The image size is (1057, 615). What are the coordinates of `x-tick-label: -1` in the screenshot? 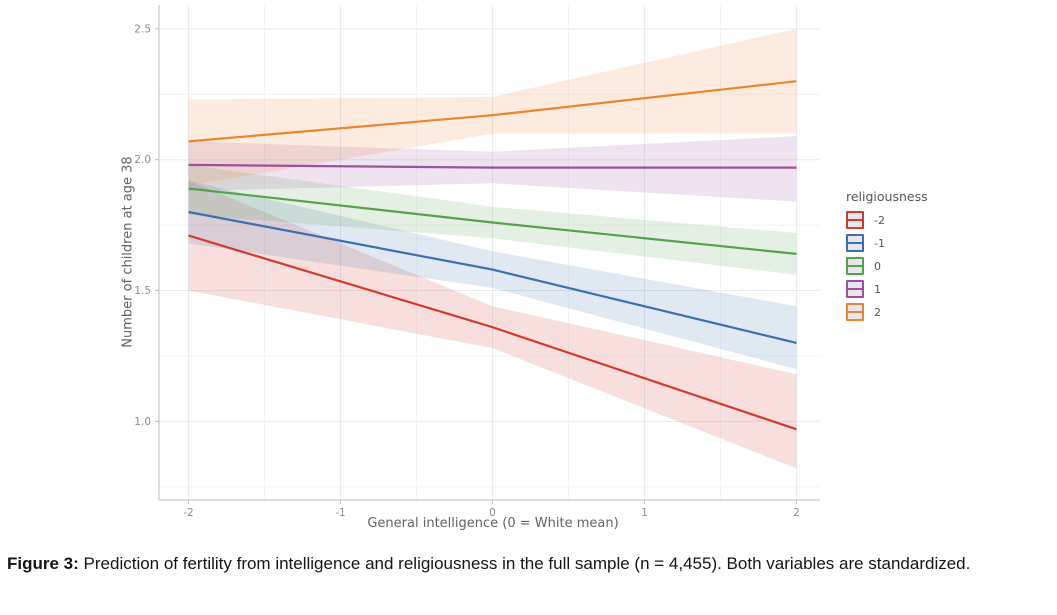 It's located at (340, 513).